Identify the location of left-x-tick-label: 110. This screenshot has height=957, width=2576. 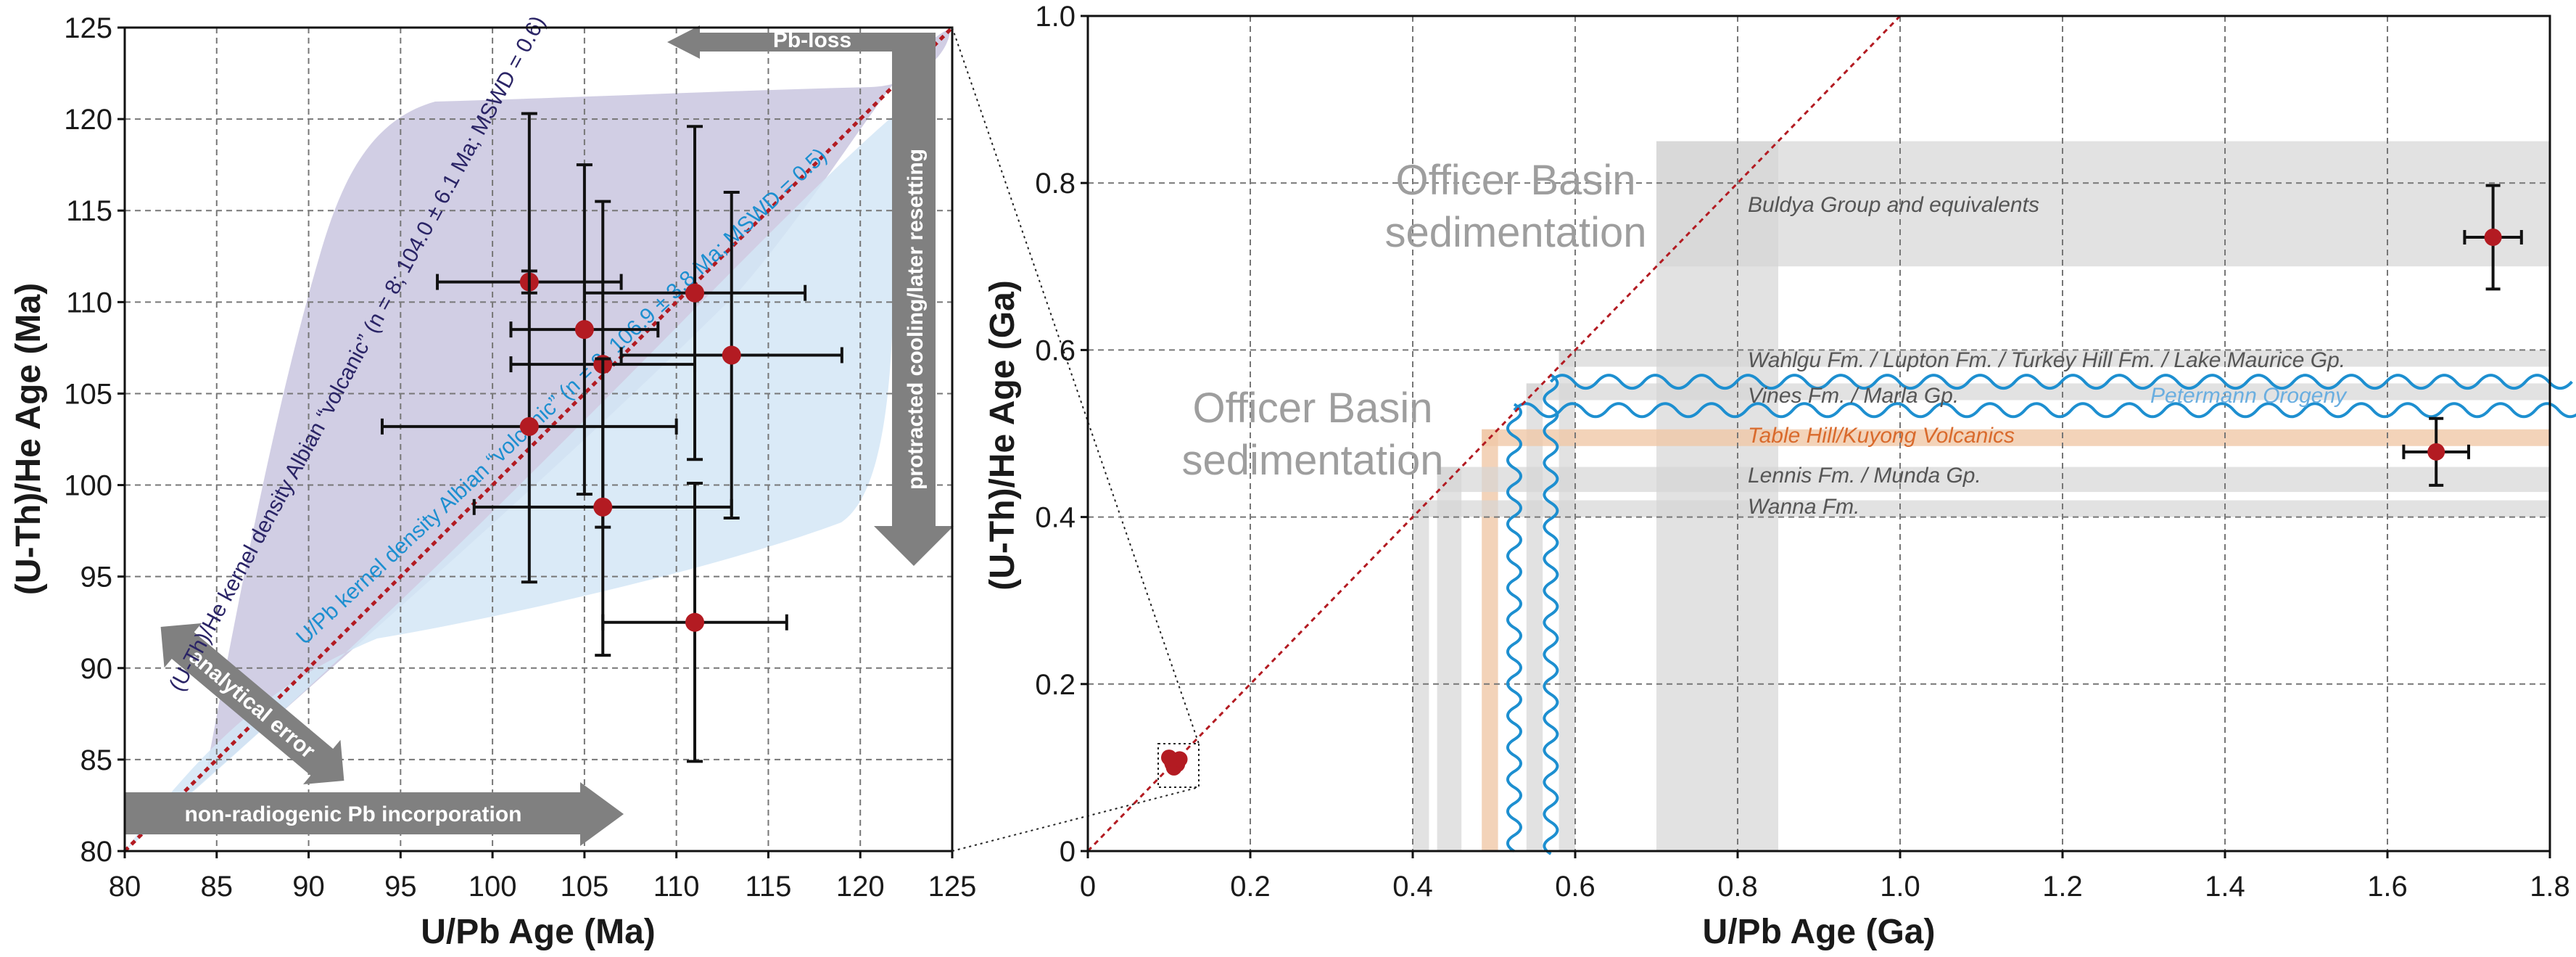
(676, 887).